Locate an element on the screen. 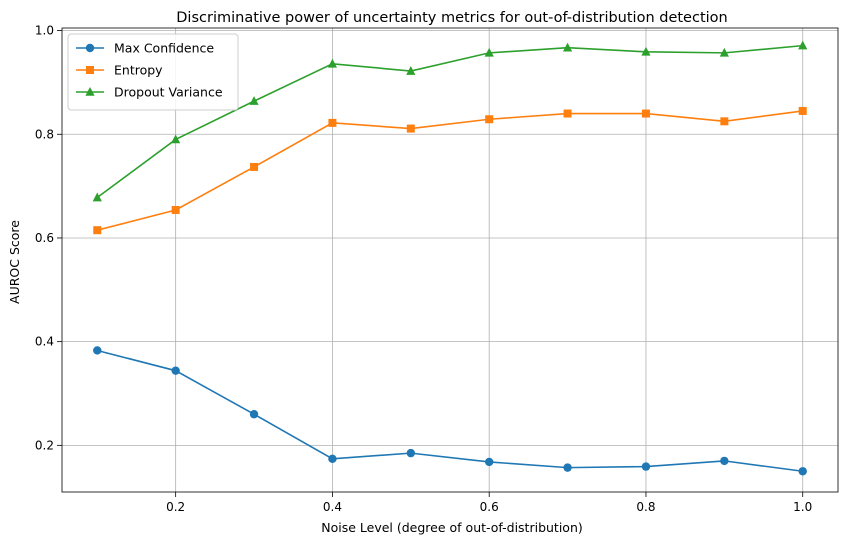 This screenshot has height=545, width=846. legend-label: Max Confidence is located at coordinates (164, 48).